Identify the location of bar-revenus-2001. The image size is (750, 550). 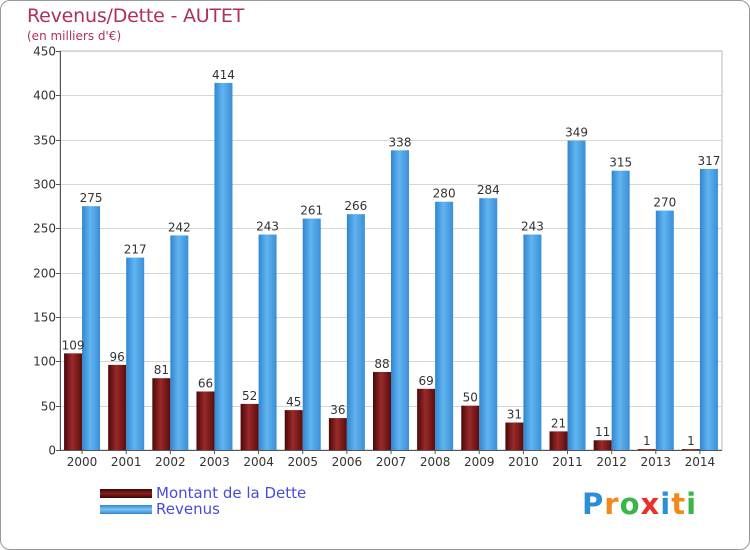
(135, 353).